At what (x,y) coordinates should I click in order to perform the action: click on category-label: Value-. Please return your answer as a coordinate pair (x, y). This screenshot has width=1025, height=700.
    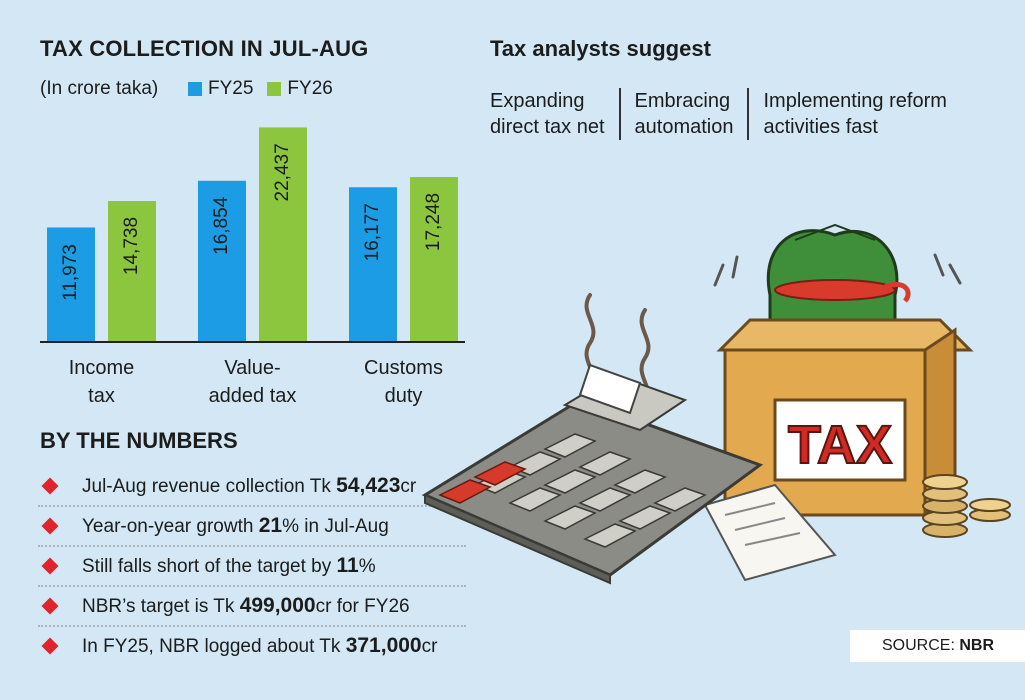
    Looking at the image, I should click on (252, 368).